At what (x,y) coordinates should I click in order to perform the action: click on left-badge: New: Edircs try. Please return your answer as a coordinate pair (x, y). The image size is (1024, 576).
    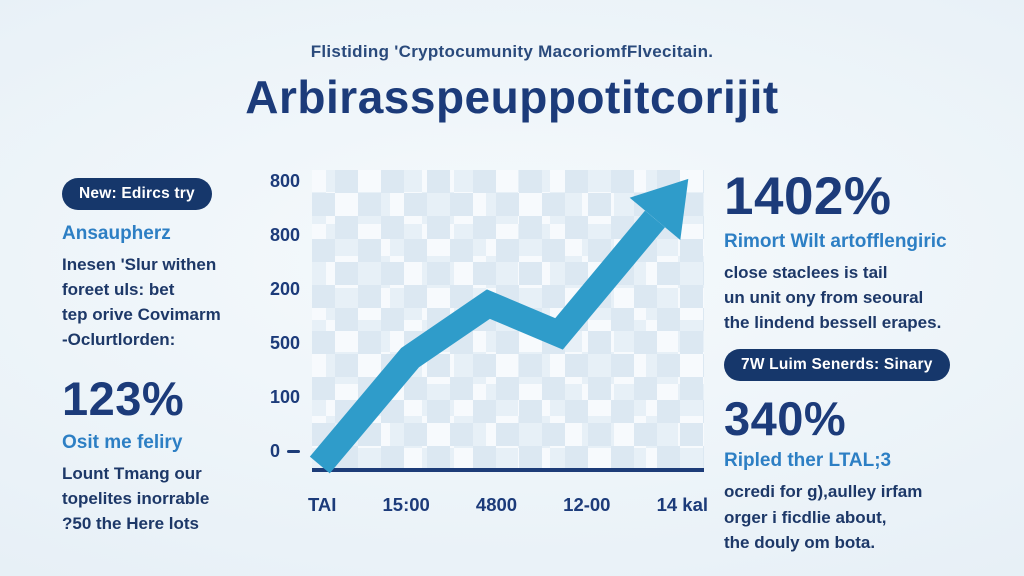
    Looking at the image, I should click on (137, 194).